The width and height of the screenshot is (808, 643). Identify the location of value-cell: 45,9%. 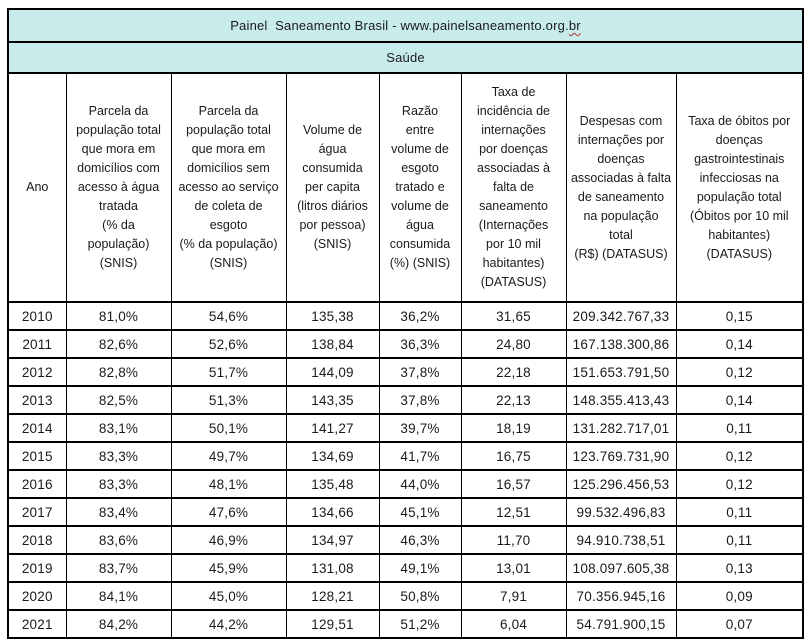
(228, 568).